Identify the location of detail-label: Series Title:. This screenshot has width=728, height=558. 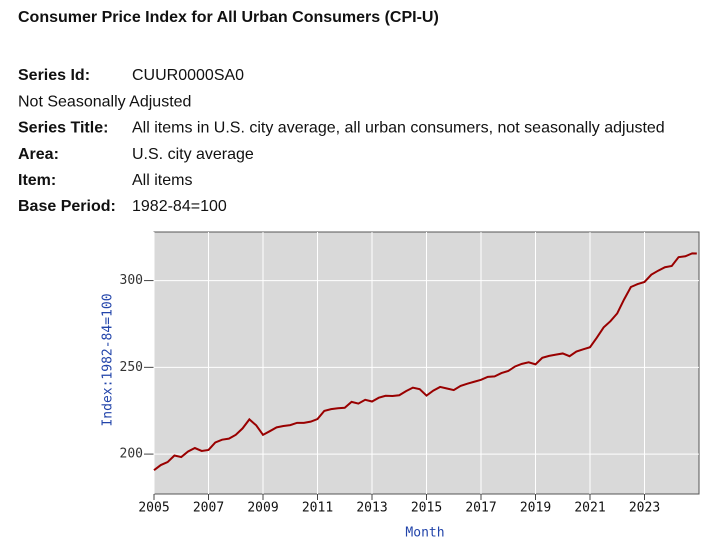
(63, 128).